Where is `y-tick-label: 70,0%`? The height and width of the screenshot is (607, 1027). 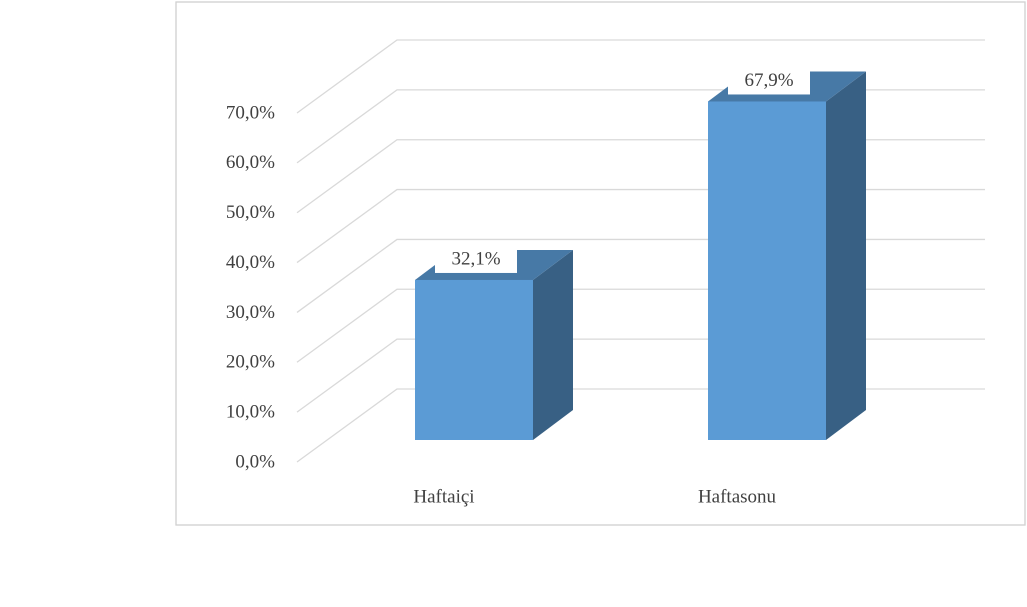
y-tick-label: 70,0% is located at coordinates (250, 112).